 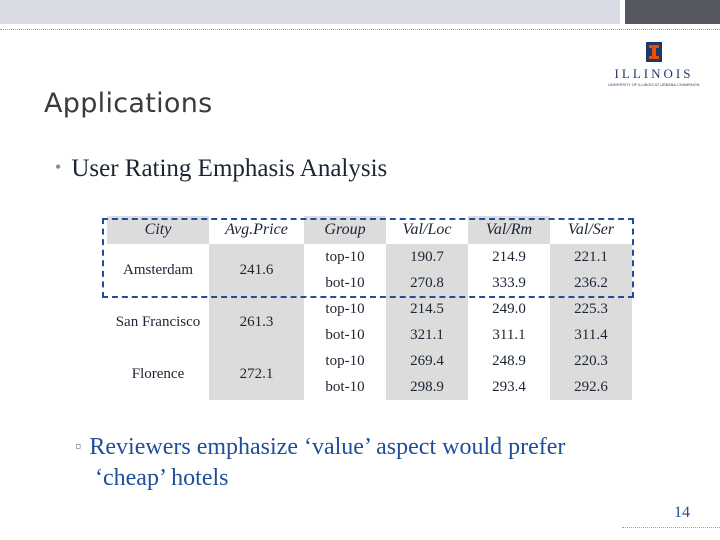 What do you see at coordinates (128, 103) in the screenshot?
I see `slide-title: Applications` at bounding box center [128, 103].